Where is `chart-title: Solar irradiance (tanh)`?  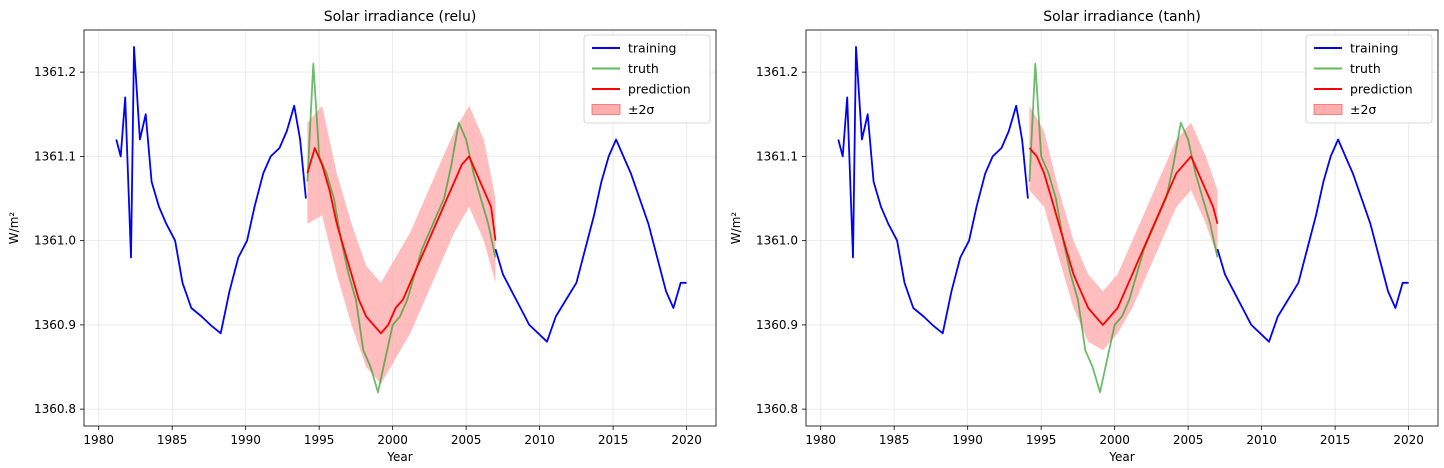
chart-title: Solar irradiance (tanh) is located at coordinates (1122, 17).